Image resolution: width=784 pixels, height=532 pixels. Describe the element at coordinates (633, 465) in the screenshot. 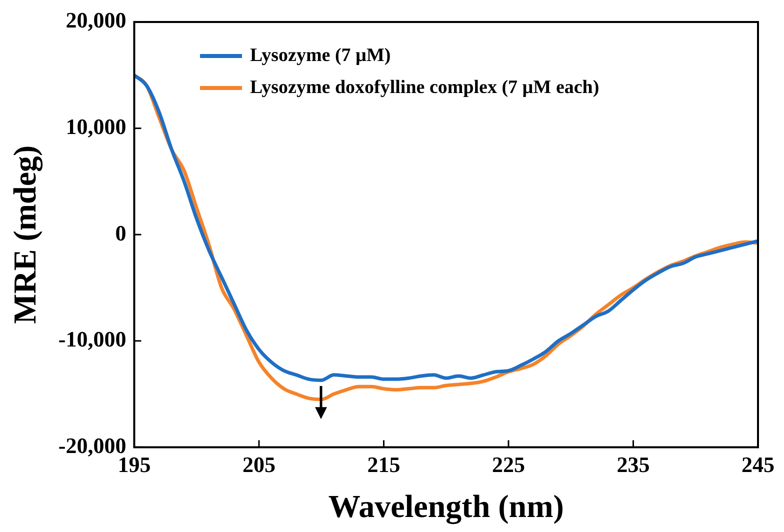

I see `x-tick-label: 235` at that location.